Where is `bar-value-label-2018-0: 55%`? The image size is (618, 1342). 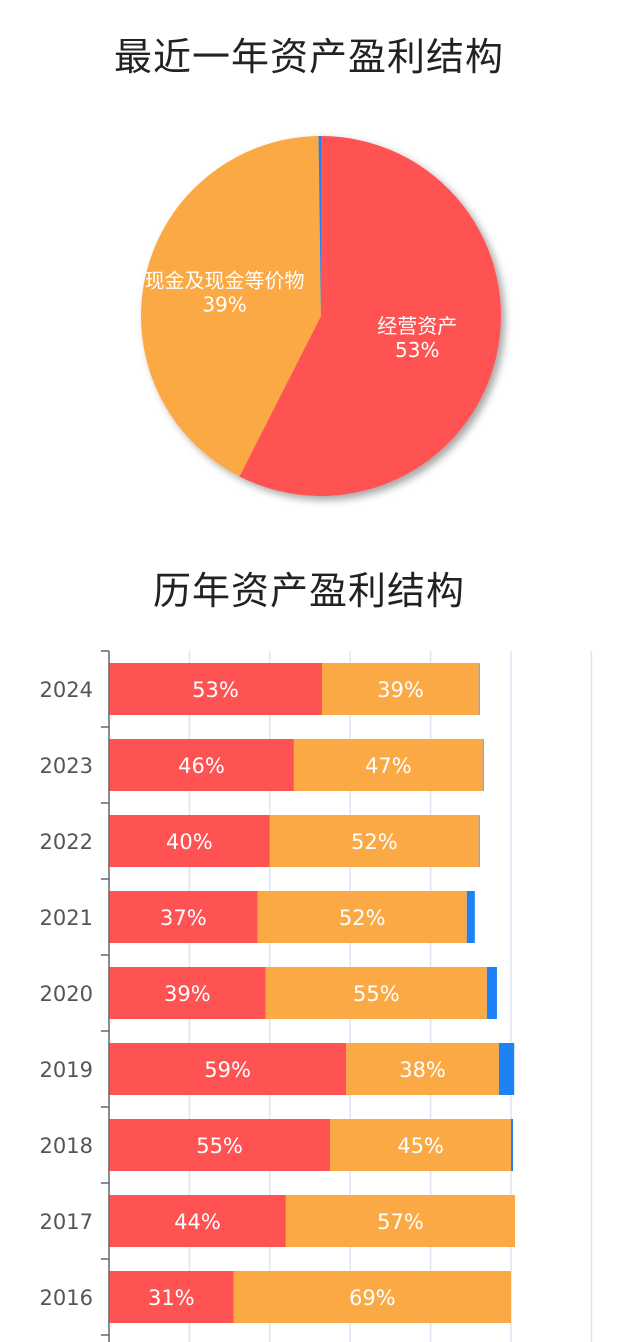
bar-value-label-2018-0: 55% is located at coordinates (219, 1146).